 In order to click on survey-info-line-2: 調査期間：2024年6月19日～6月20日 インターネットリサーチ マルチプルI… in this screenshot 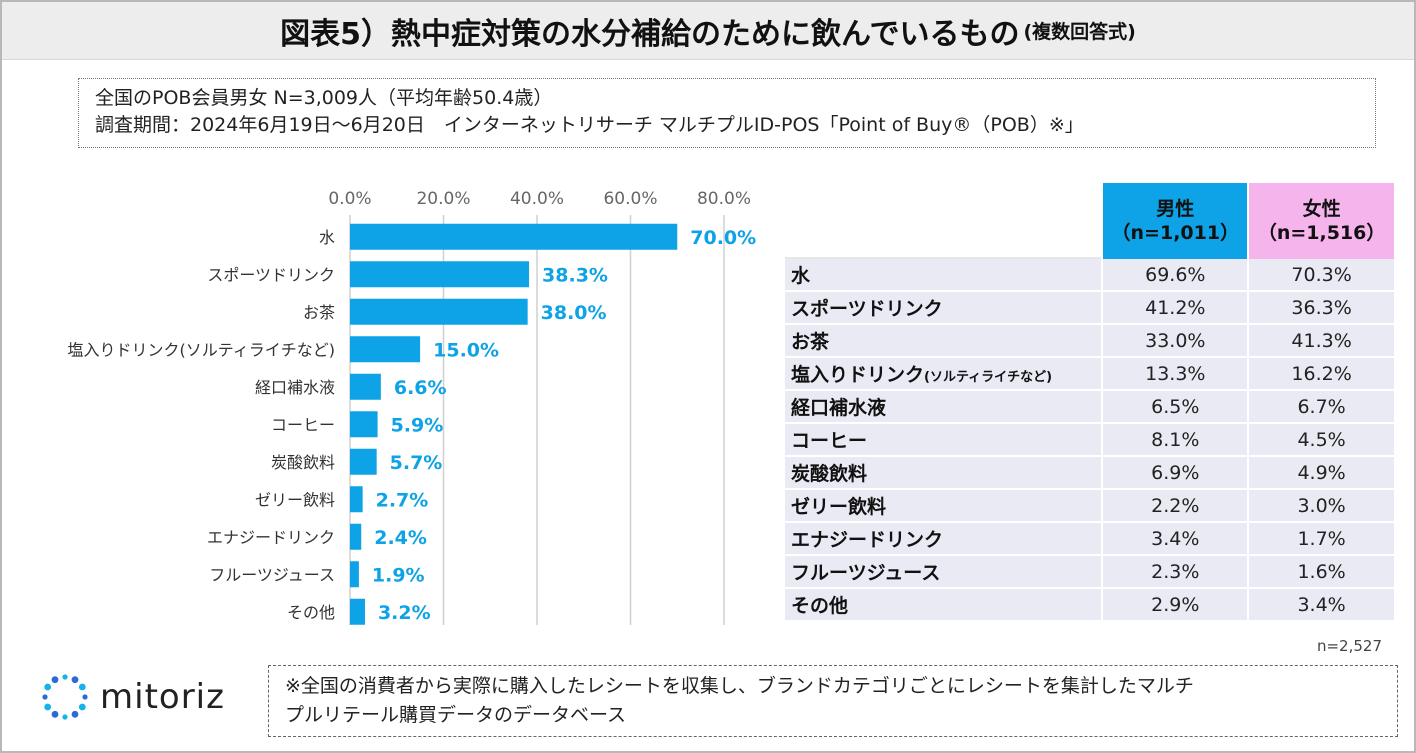, I will do `click(589, 125)`.